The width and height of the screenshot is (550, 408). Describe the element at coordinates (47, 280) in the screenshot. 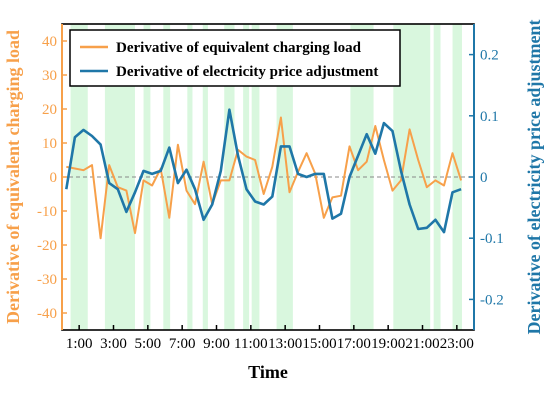

I see `left-tick-label-1: -30` at that location.